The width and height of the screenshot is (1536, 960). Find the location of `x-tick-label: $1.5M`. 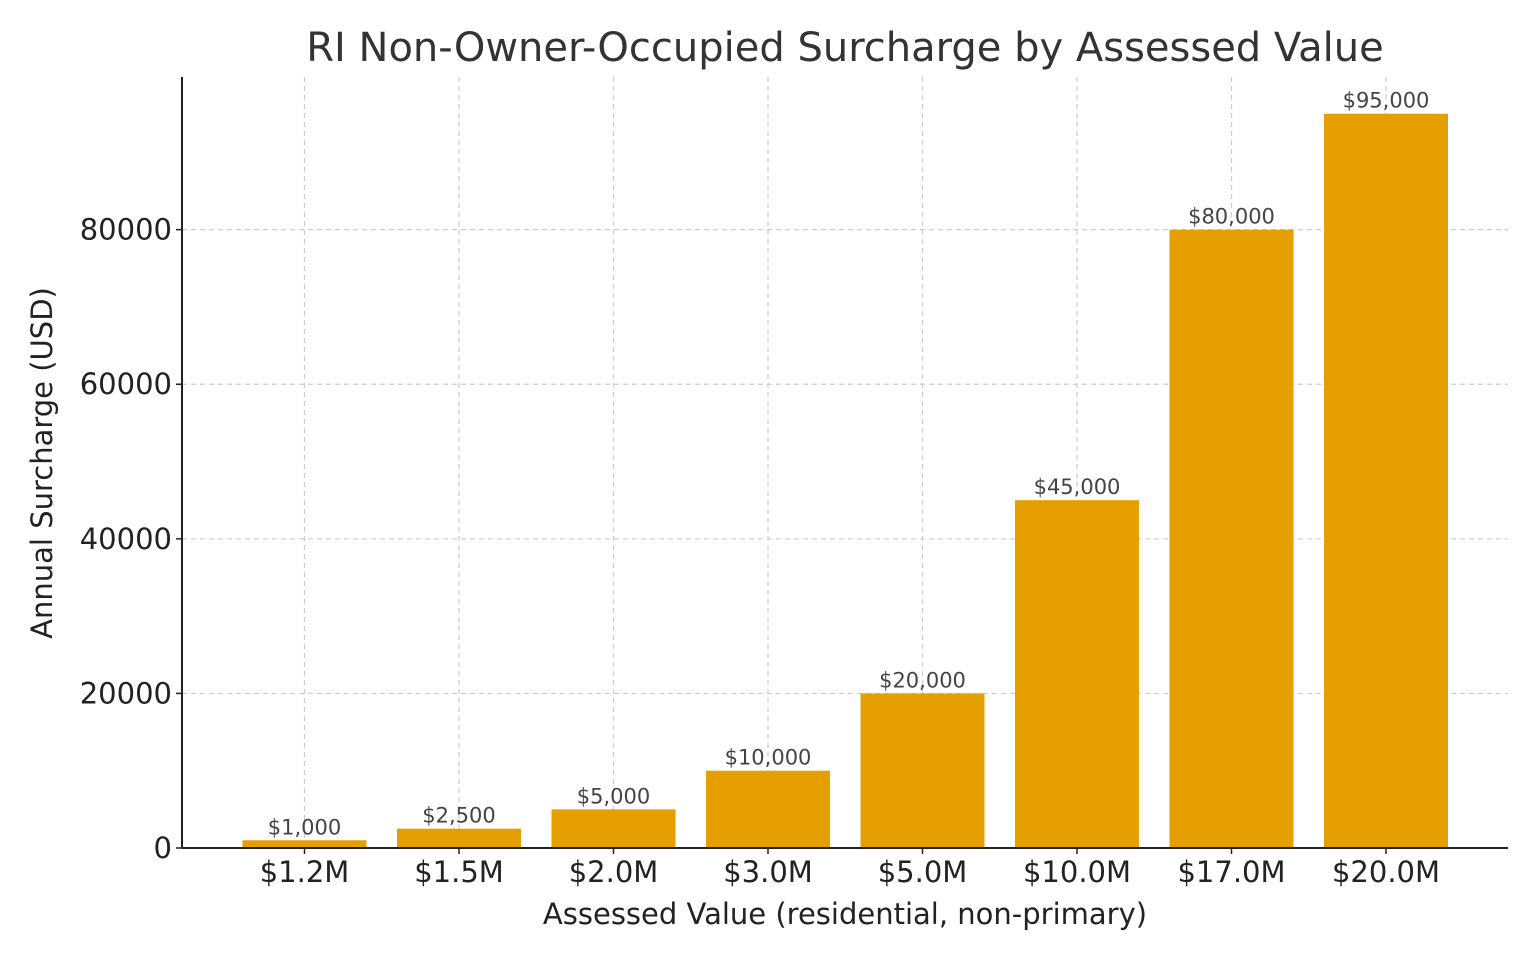

x-tick-label: $1.5M is located at coordinates (459, 872).